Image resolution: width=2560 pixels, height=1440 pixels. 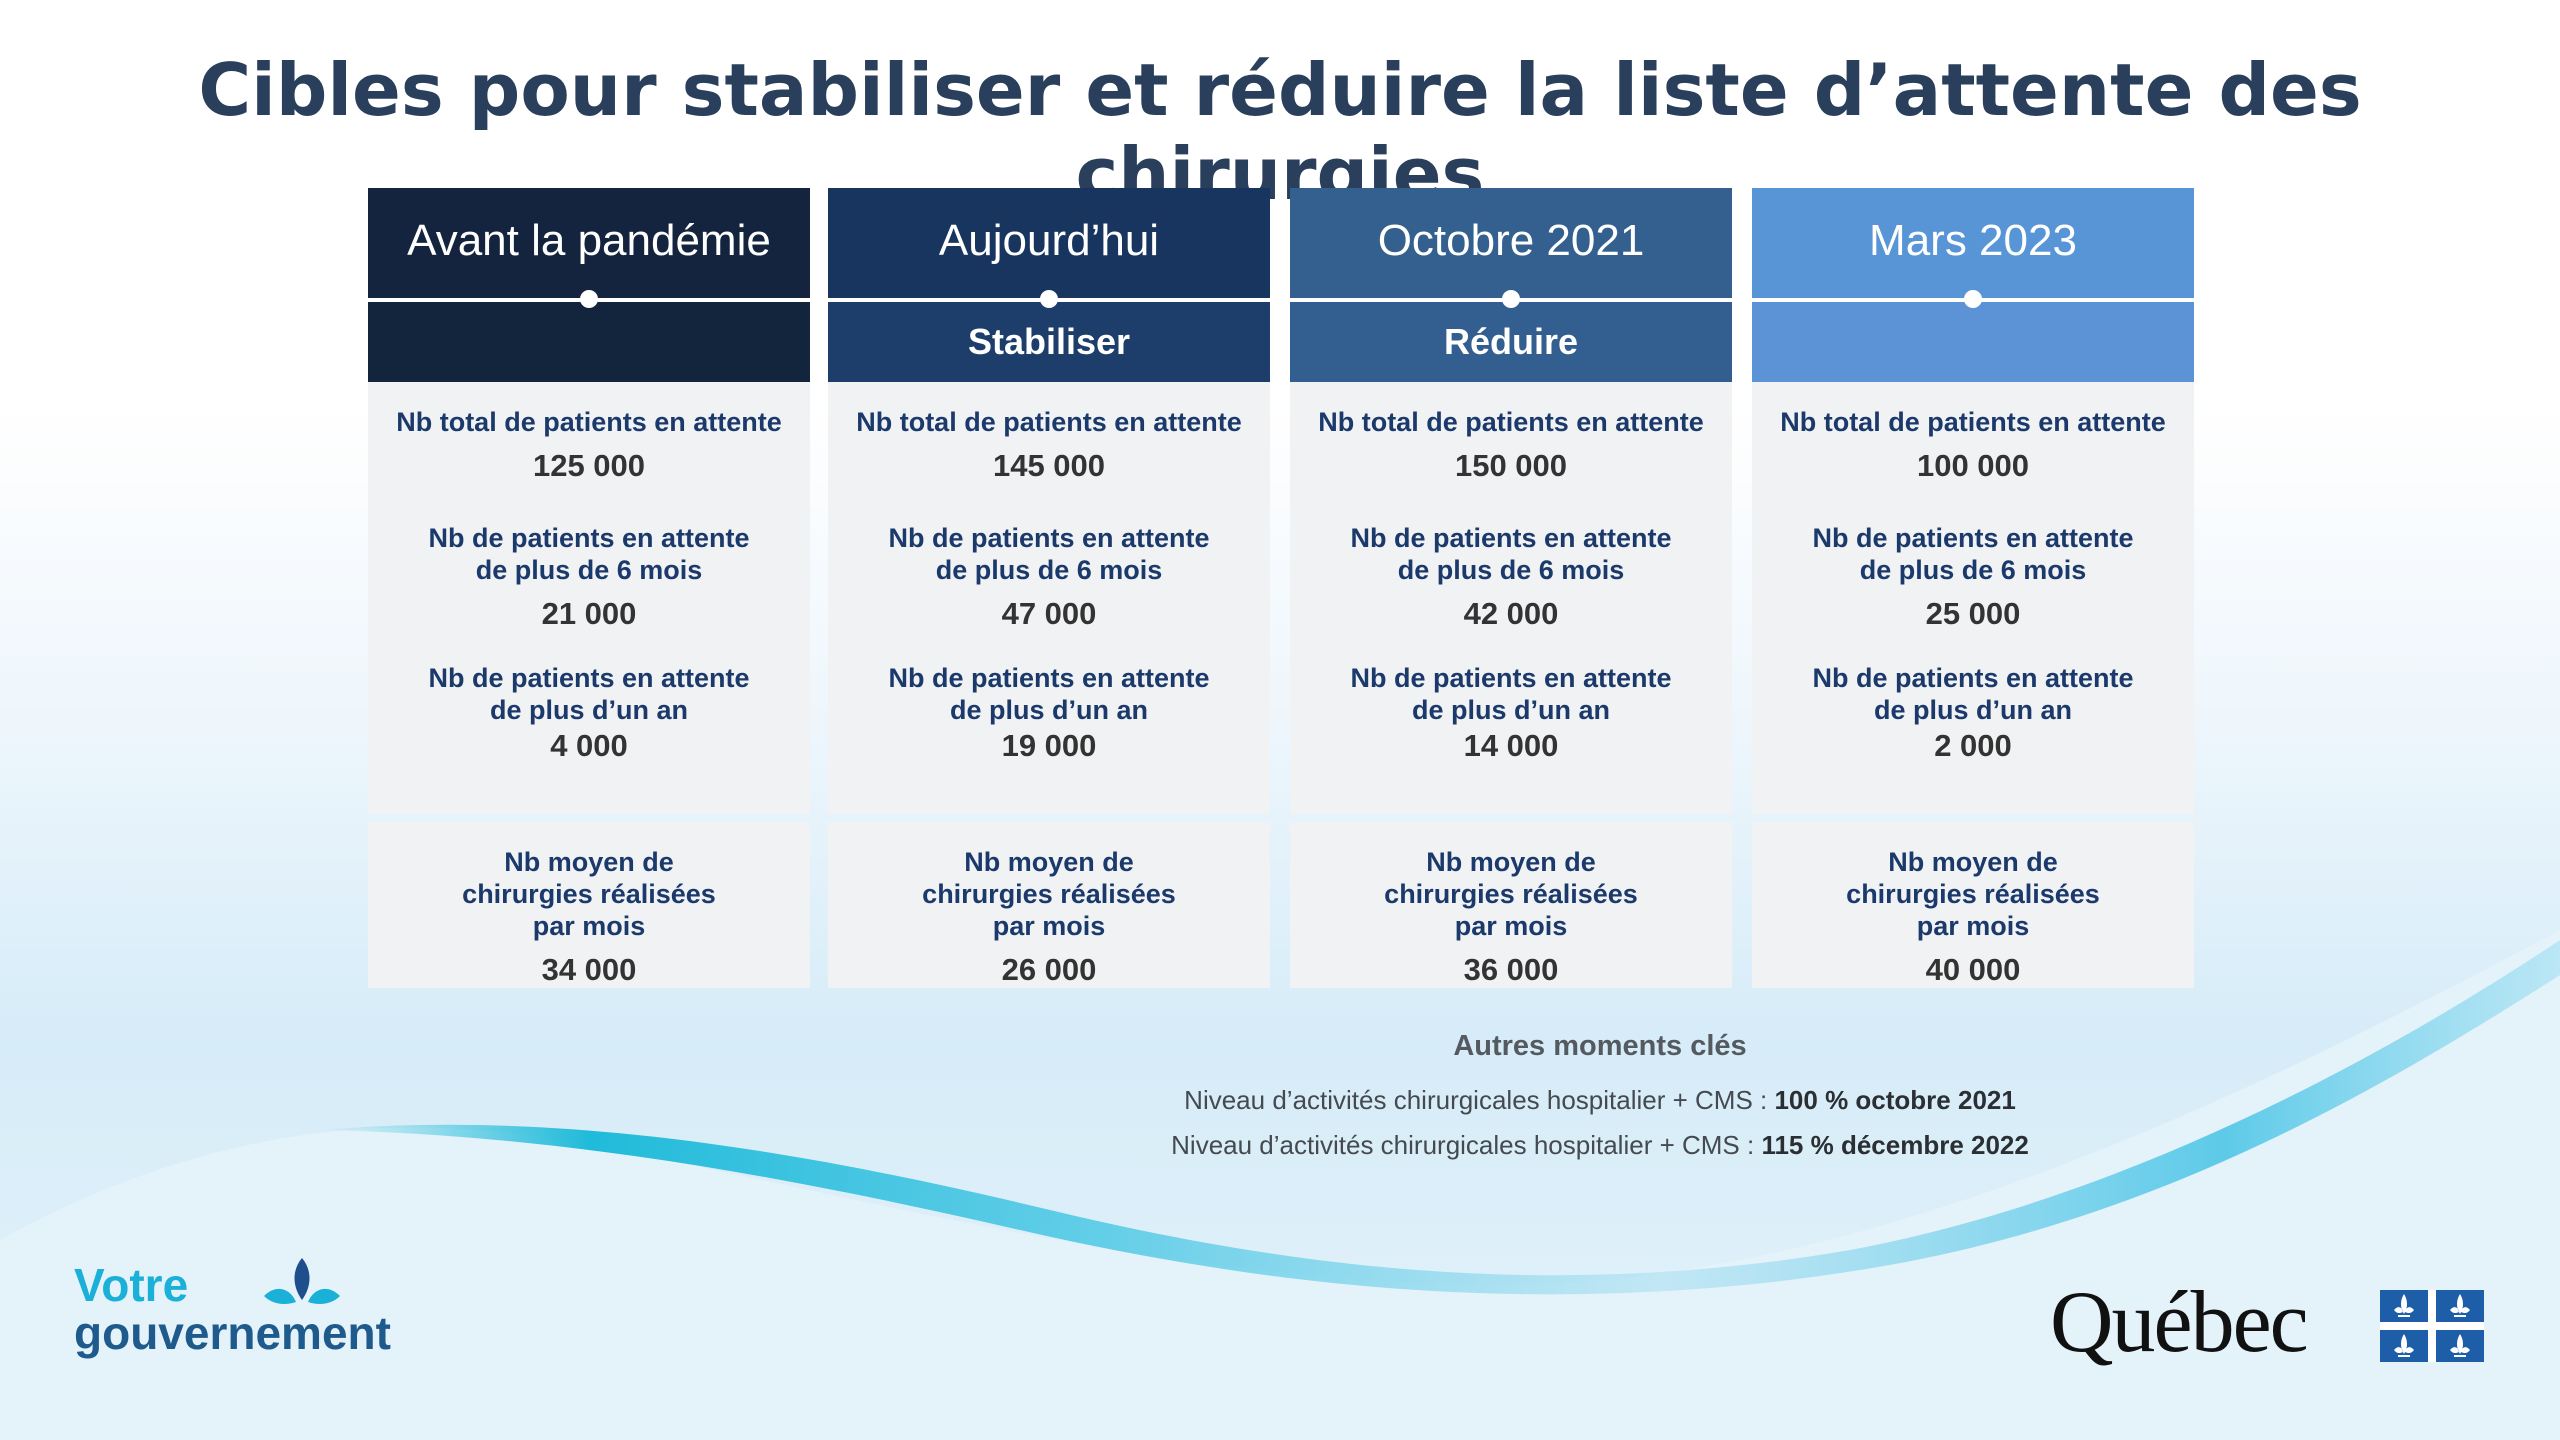 What do you see at coordinates (589, 465) in the screenshot?
I see `metric-value: 125 000` at bounding box center [589, 465].